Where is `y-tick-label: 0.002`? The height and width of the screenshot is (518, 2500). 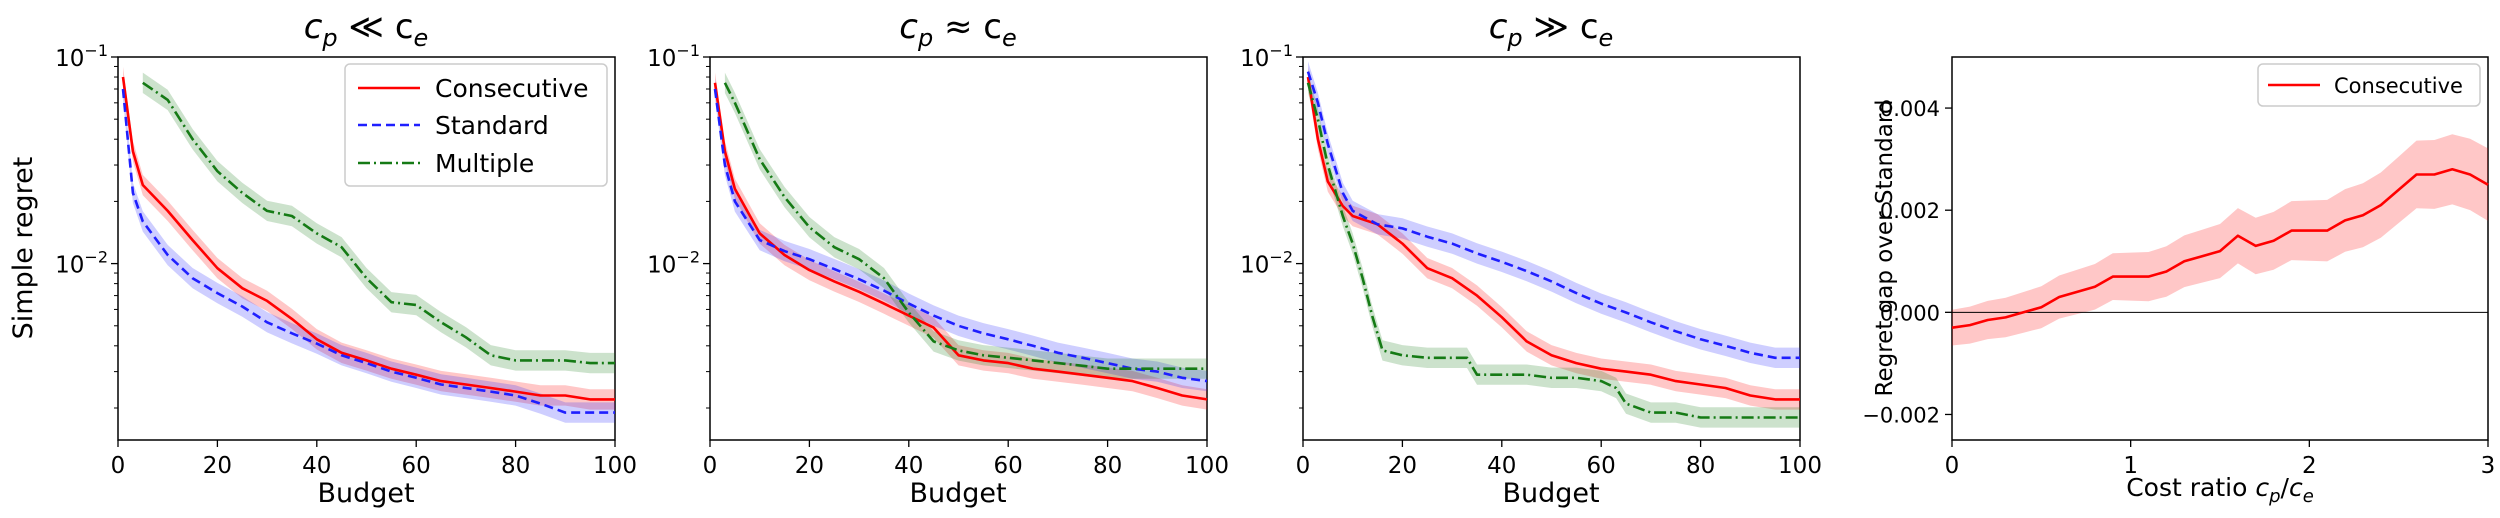
y-tick-label: 0.002 is located at coordinates (1910, 211).